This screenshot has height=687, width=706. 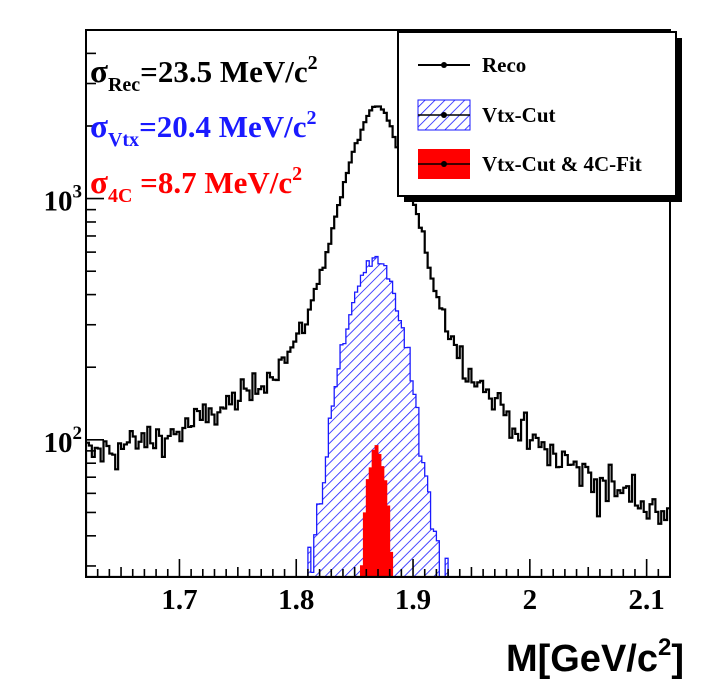 I want to click on sigma-4c-annotation: σ4C =8.7 MeV/c2, so click(x=196, y=185).